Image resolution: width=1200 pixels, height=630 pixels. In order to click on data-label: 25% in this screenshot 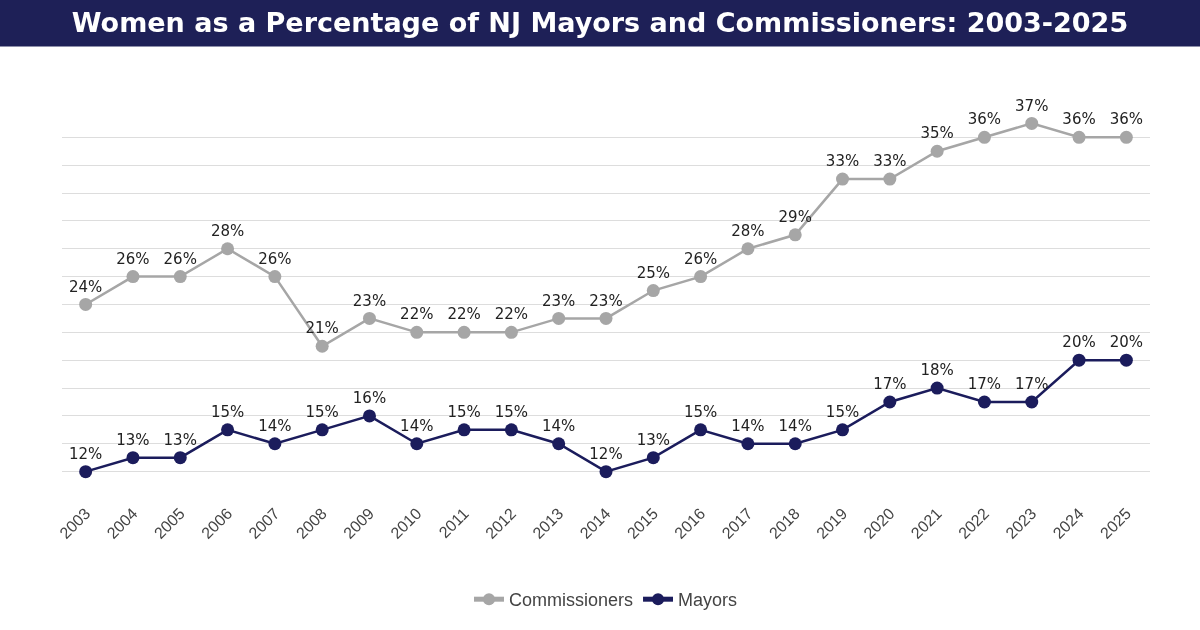, I will do `click(653, 272)`.